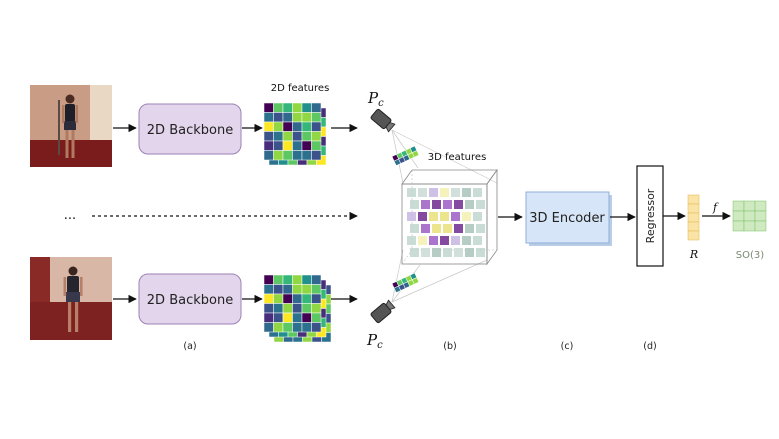 The width and height of the screenshot is (779, 439). What do you see at coordinates (567, 346) in the screenshot?
I see `stage-label-c: (c)` at bounding box center [567, 346].